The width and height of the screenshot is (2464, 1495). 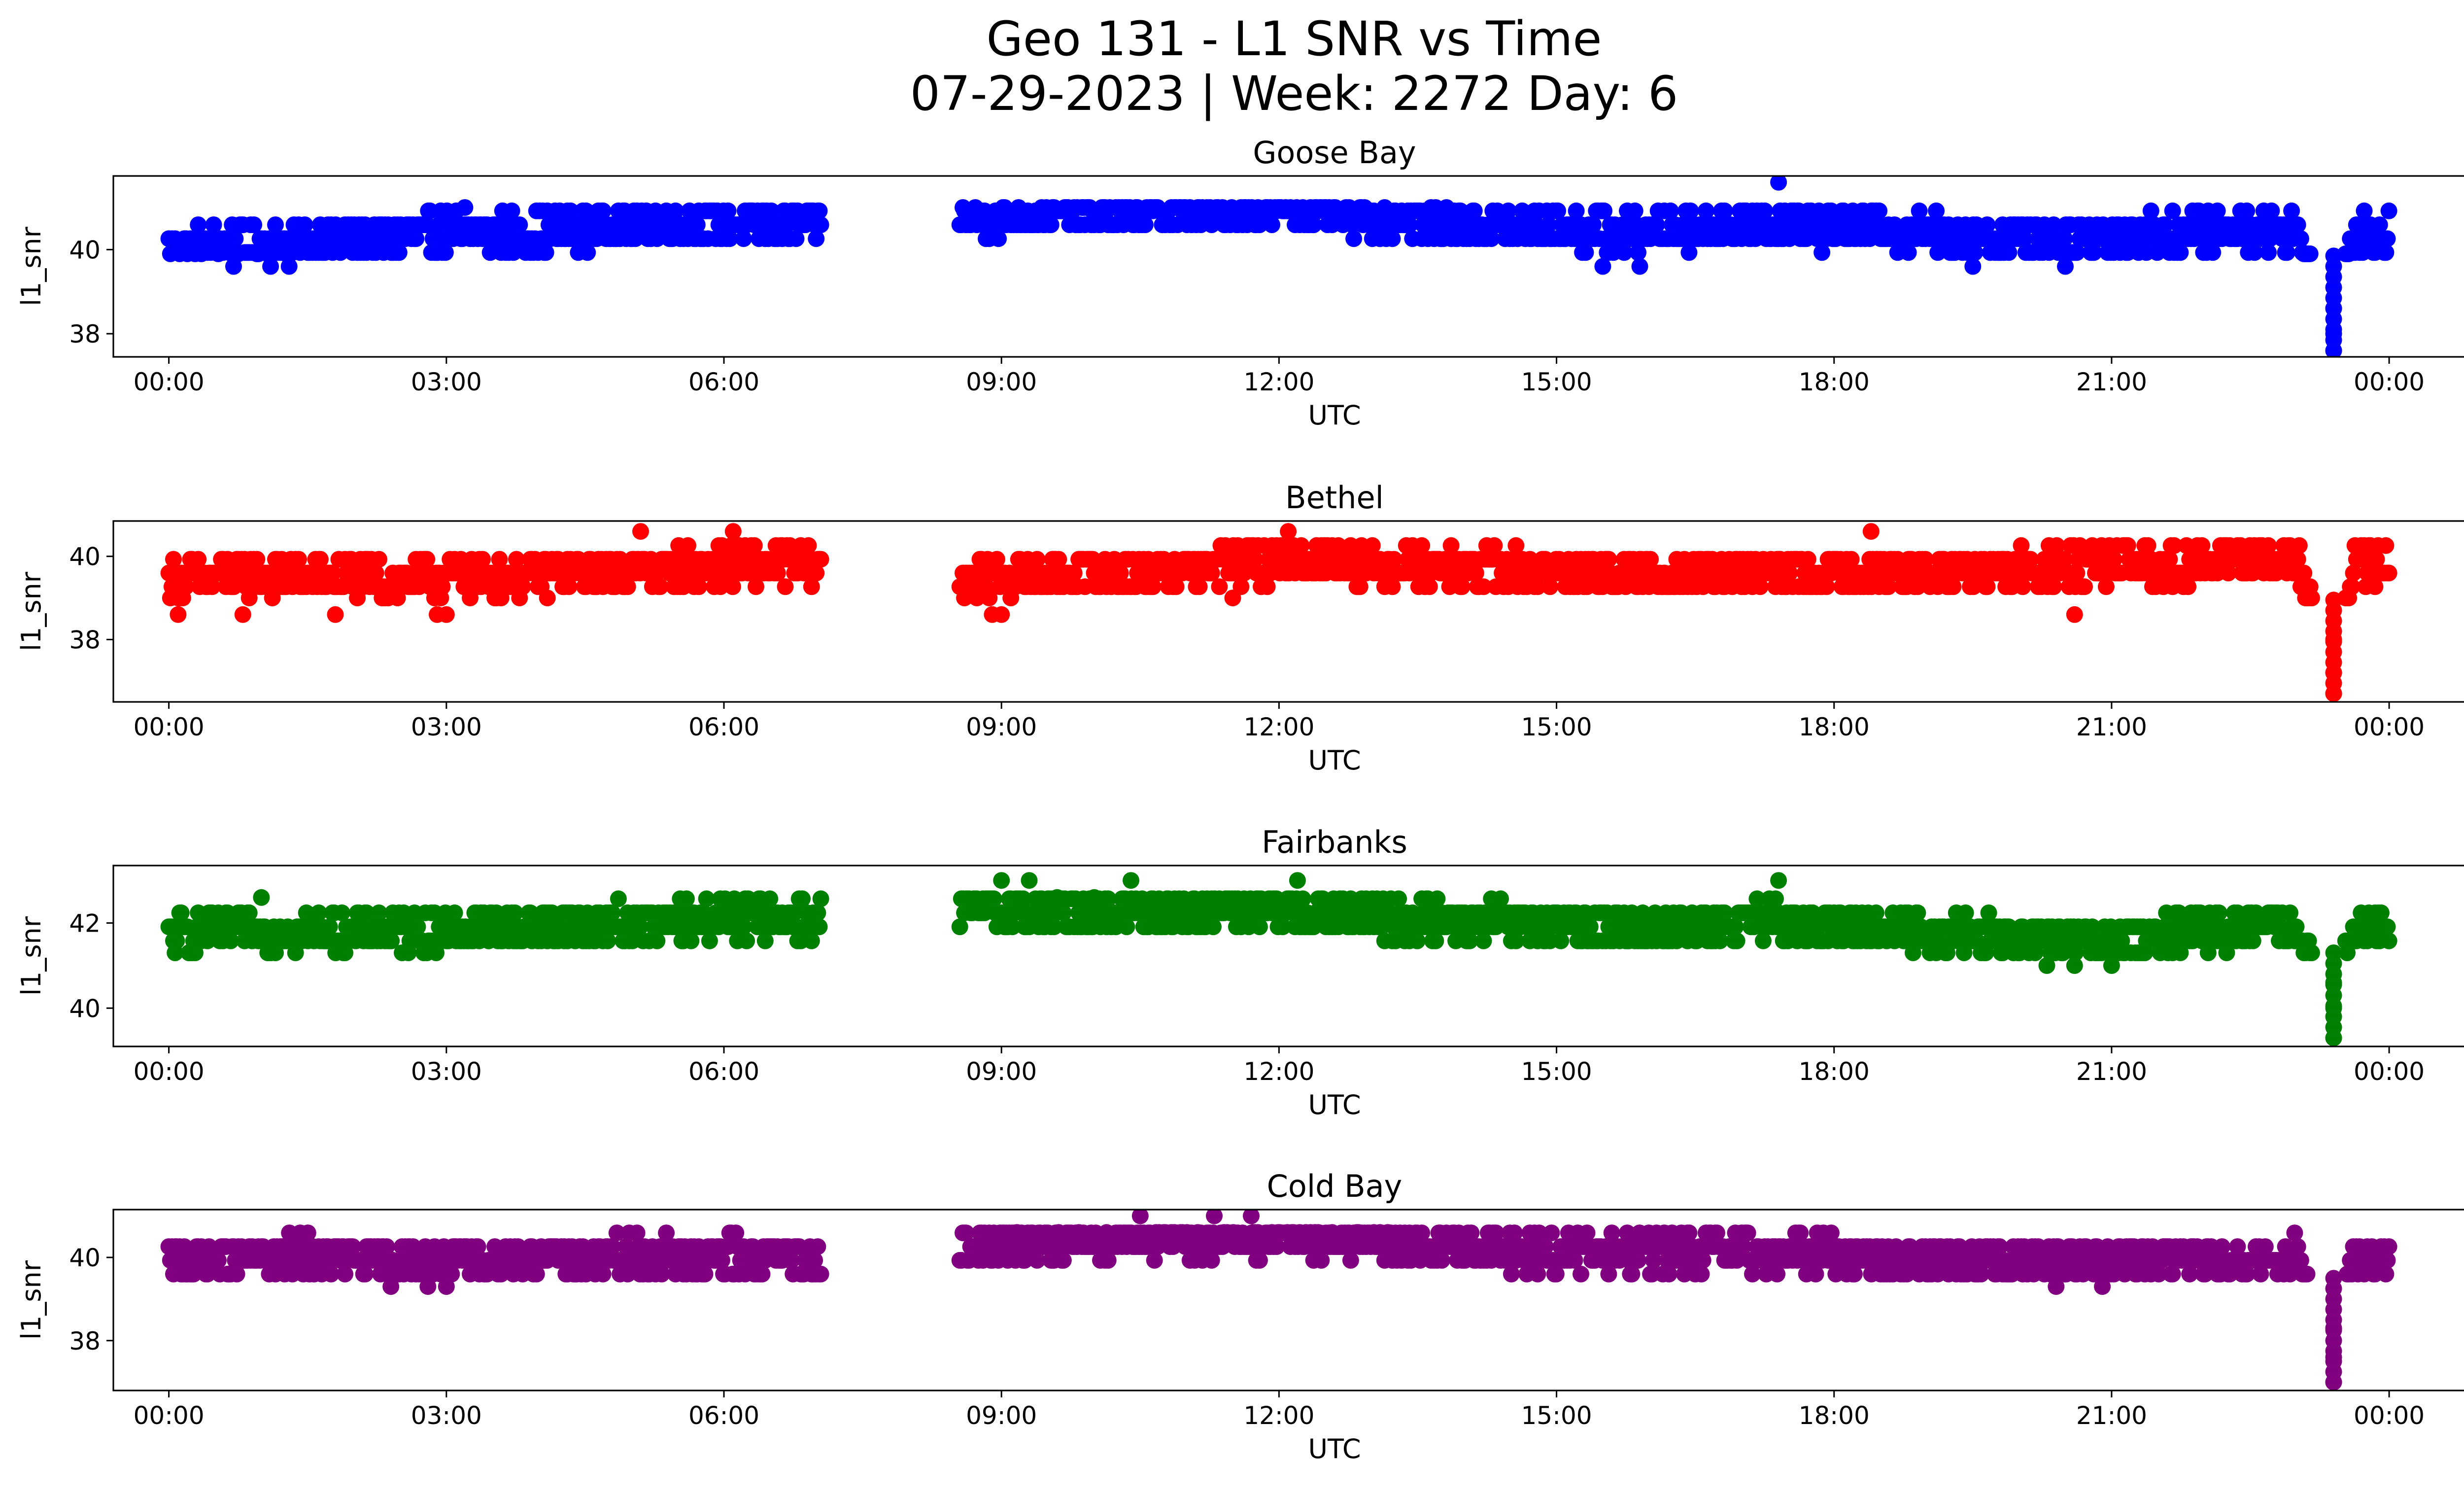 I want to click on y-tick-label: 38, so click(x=85, y=334).